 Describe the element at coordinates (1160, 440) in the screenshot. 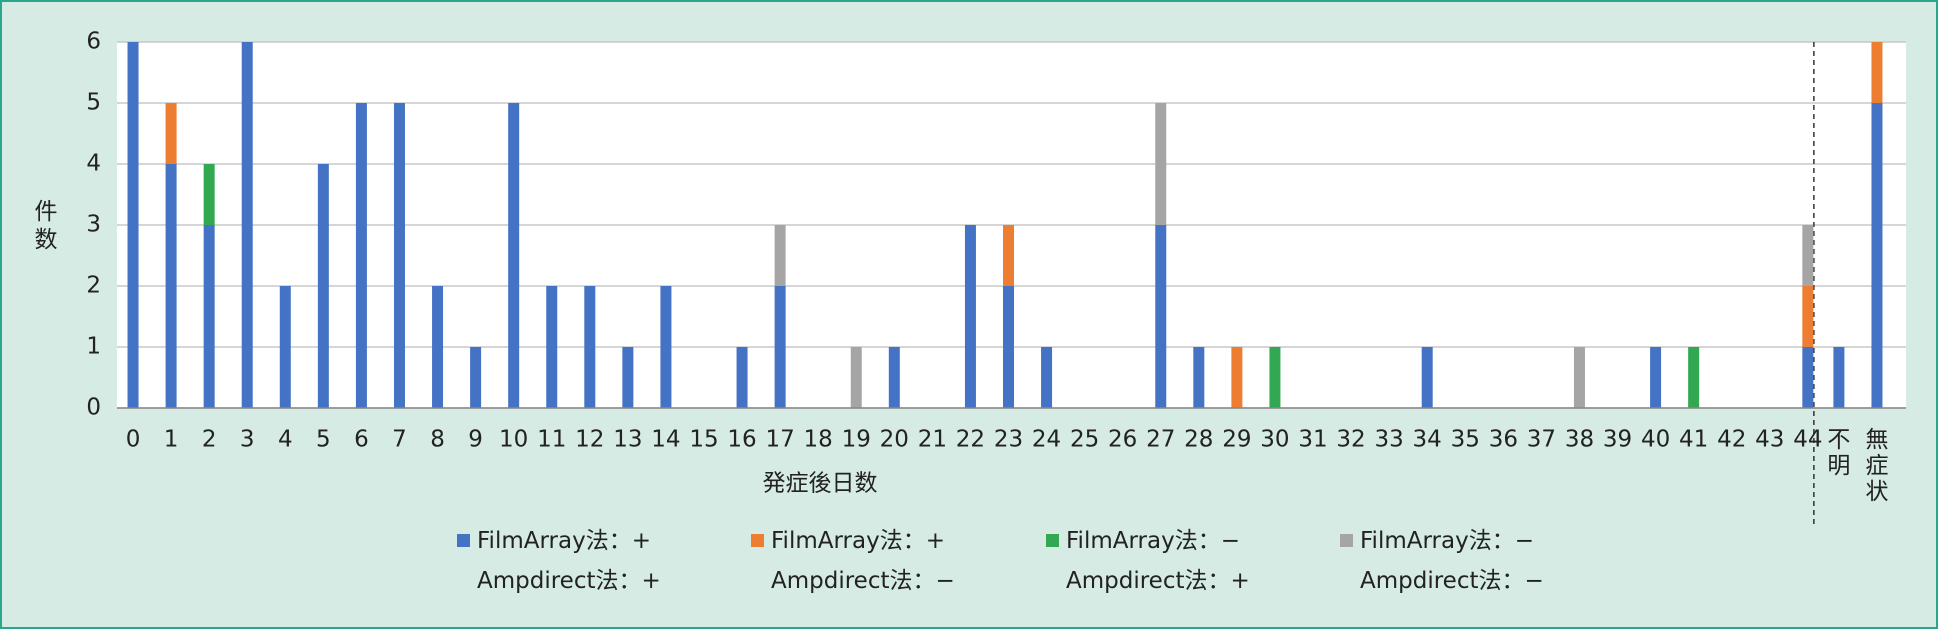

I see `x-tick-label: 27` at that location.